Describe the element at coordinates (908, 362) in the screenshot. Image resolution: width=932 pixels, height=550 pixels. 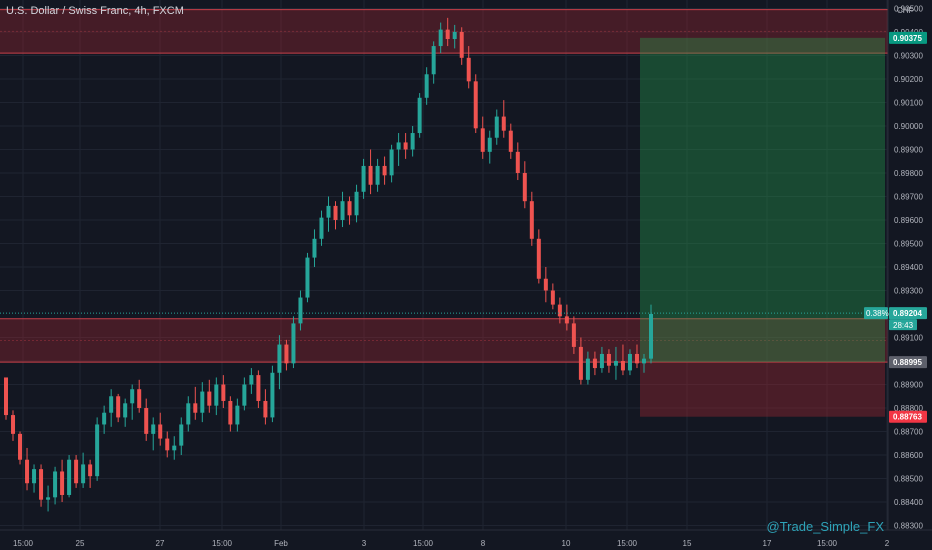
I see `entry-price-badge: 0.88995` at that location.